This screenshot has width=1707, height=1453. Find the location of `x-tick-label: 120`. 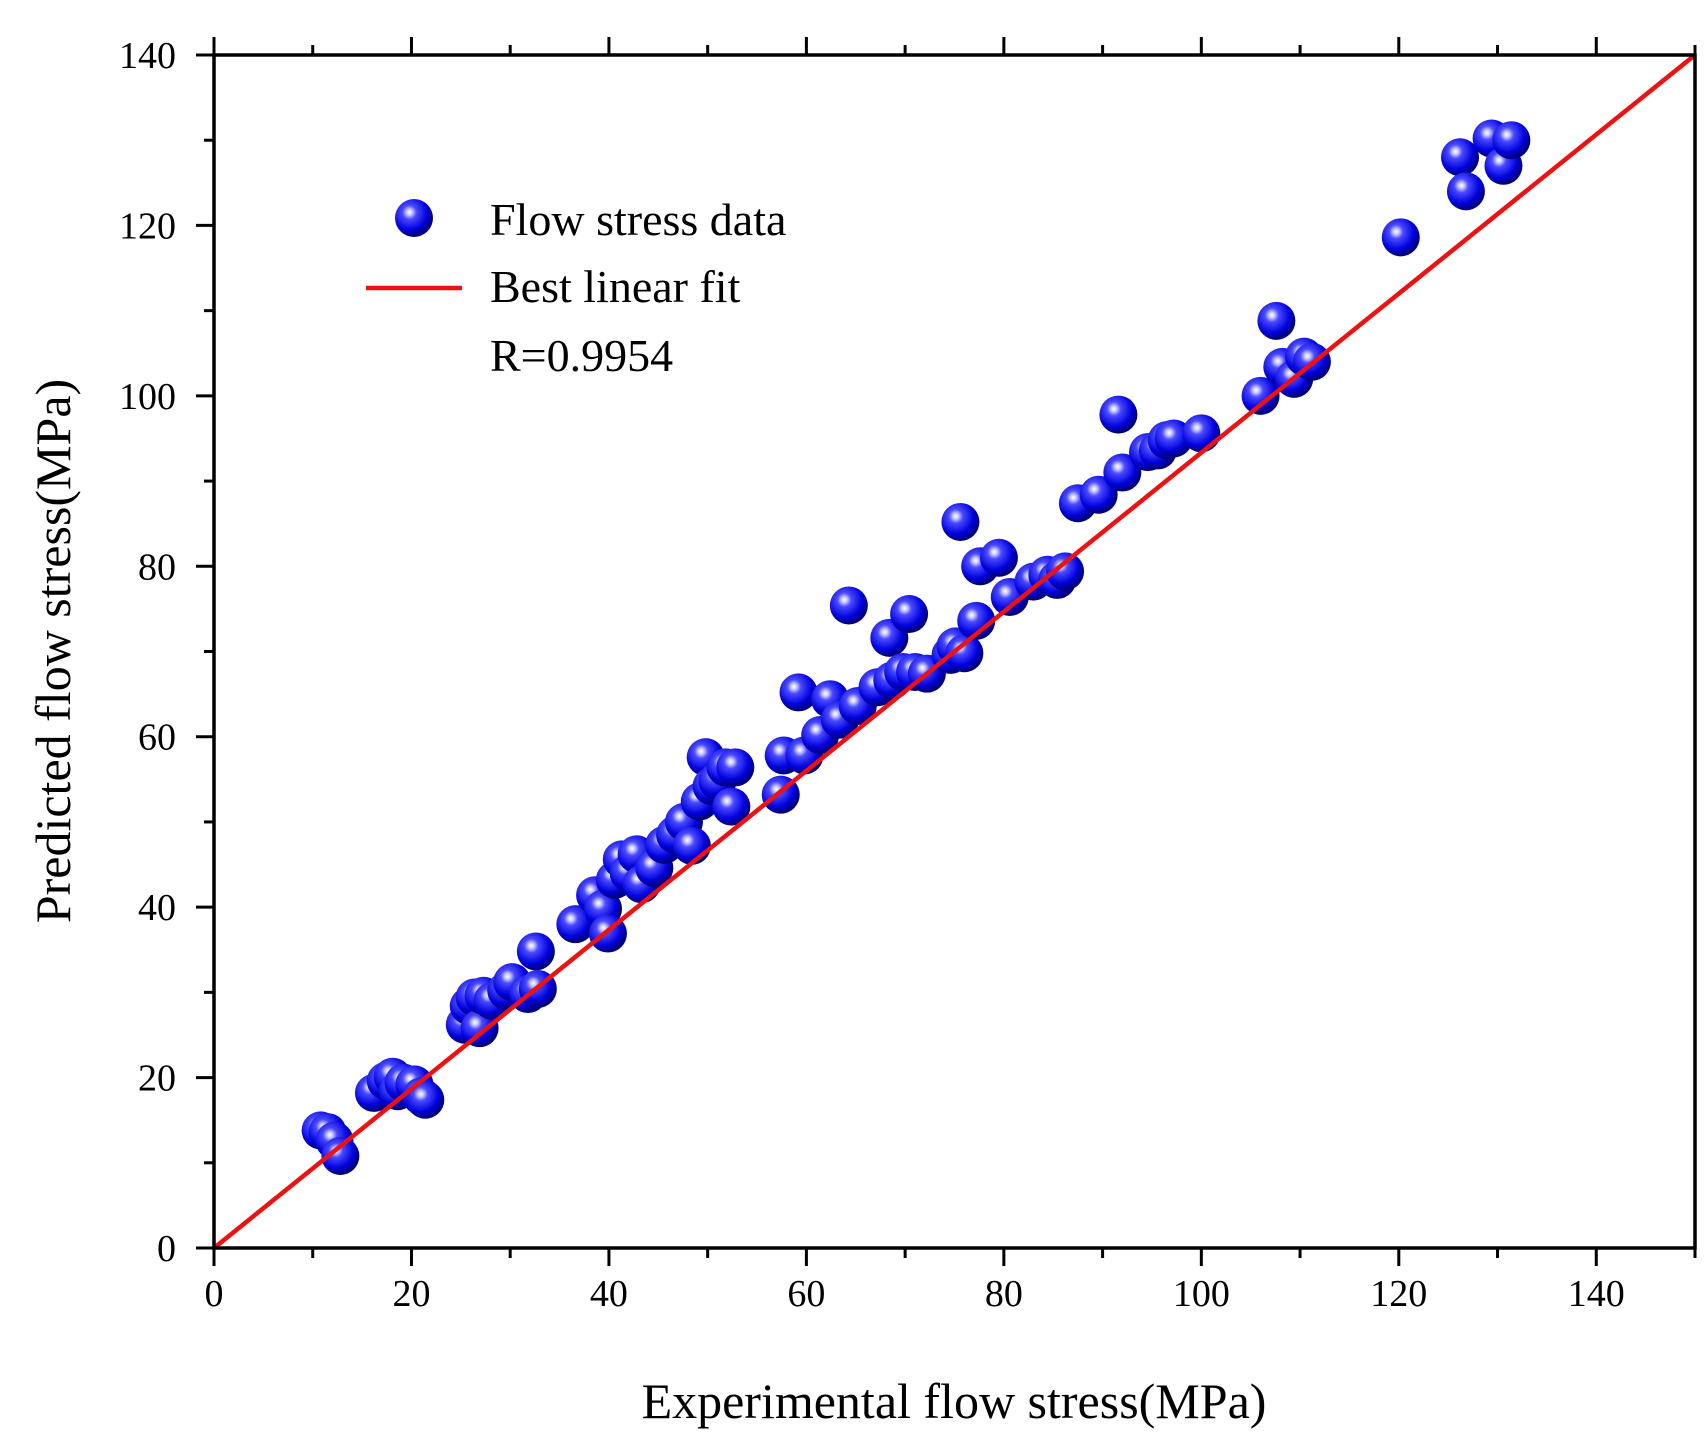

x-tick-label: 120 is located at coordinates (1398, 1294).